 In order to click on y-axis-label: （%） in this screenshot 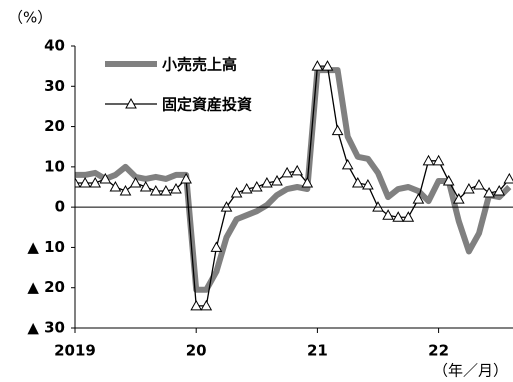, I will do `click(30, 18)`.